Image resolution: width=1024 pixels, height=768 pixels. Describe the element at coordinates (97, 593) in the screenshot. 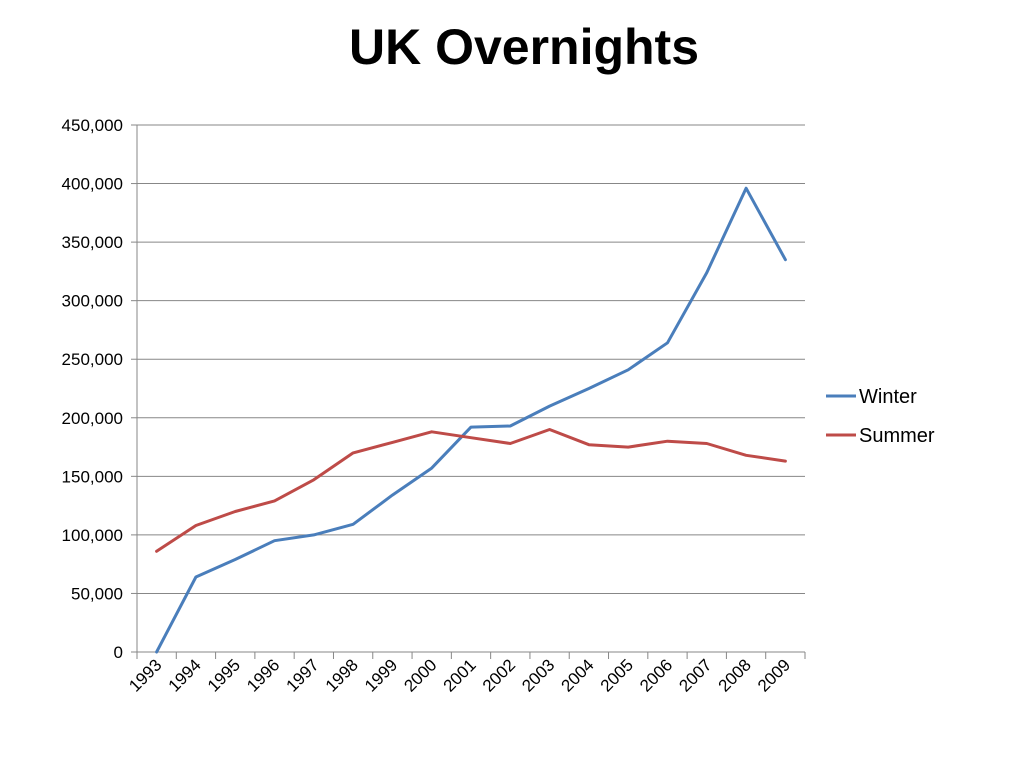

I see `y-tick-label: 50,000` at that location.